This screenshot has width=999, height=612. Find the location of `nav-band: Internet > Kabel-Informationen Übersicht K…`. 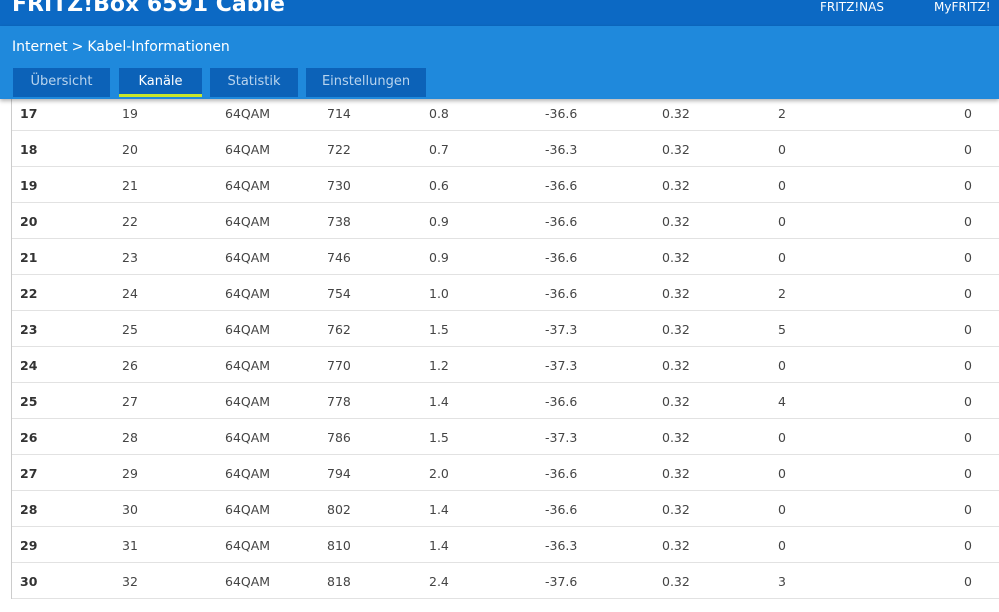

nav-band: Internet > Kabel-Informationen Übersicht K… is located at coordinates (499, 62).